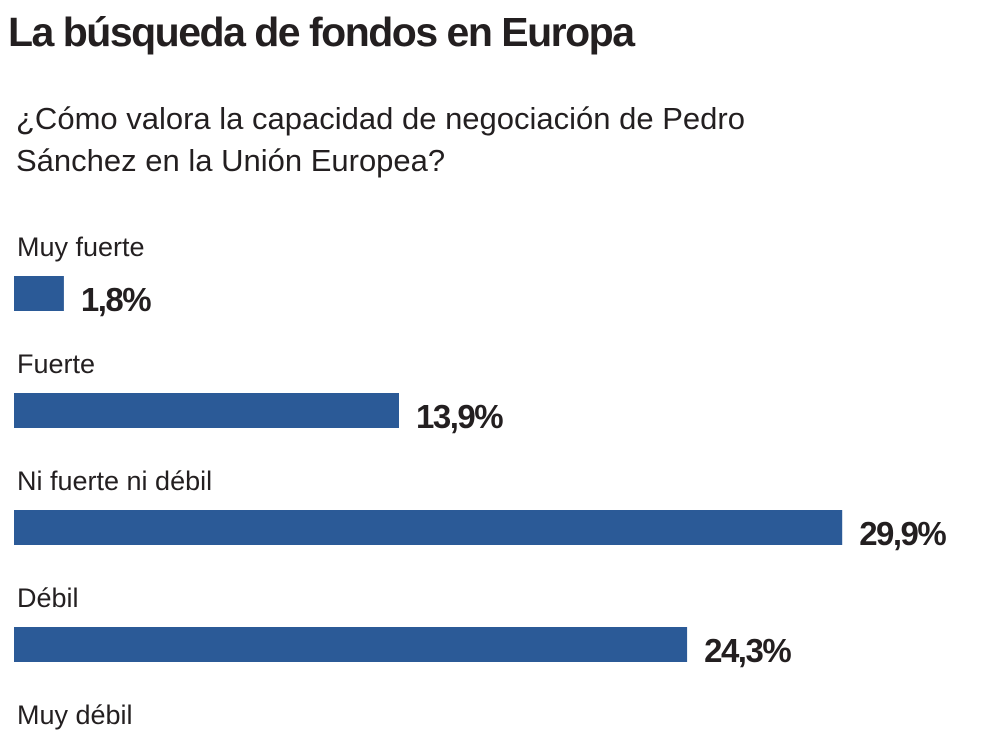 The height and width of the screenshot is (742, 990). Describe the element at coordinates (902, 533) in the screenshot. I see `value-label-ni-fuerte-ni-debil: 29,9%` at that location.